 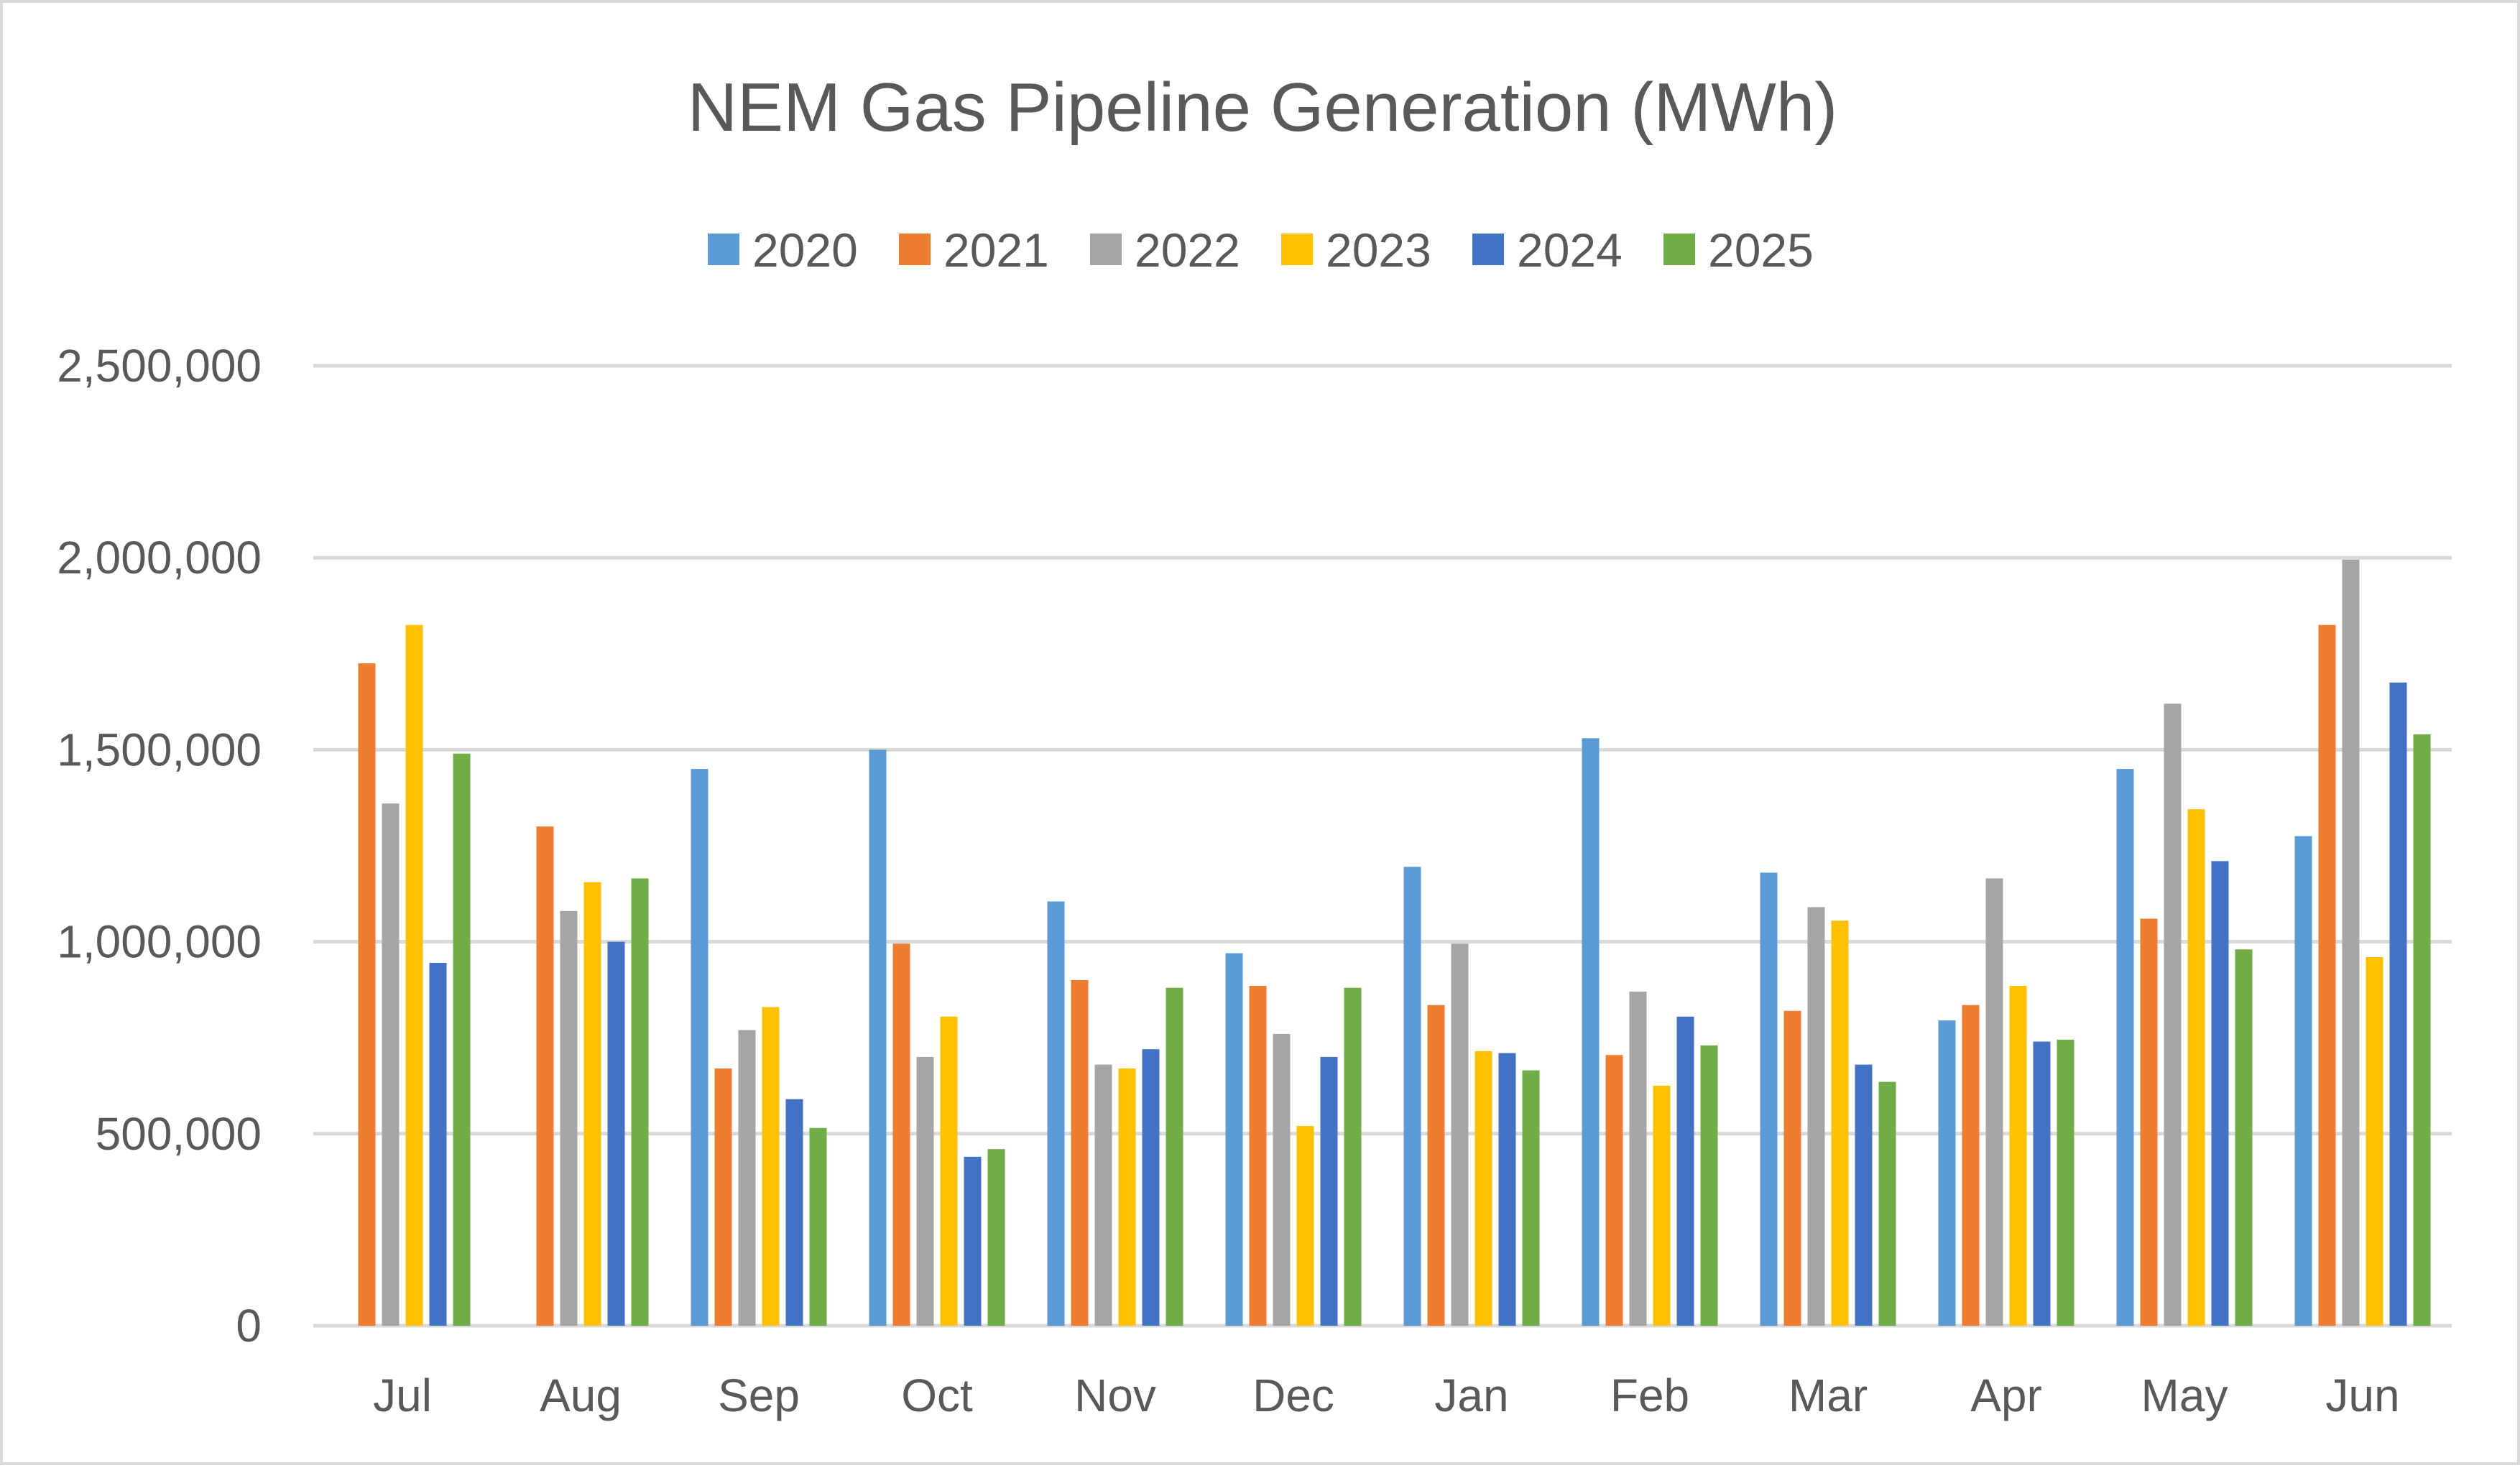 What do you see at coordinates (1887, 1203) in the screenshot?
I see `bar-2025-mar` at bounding box center [1887, 1203].